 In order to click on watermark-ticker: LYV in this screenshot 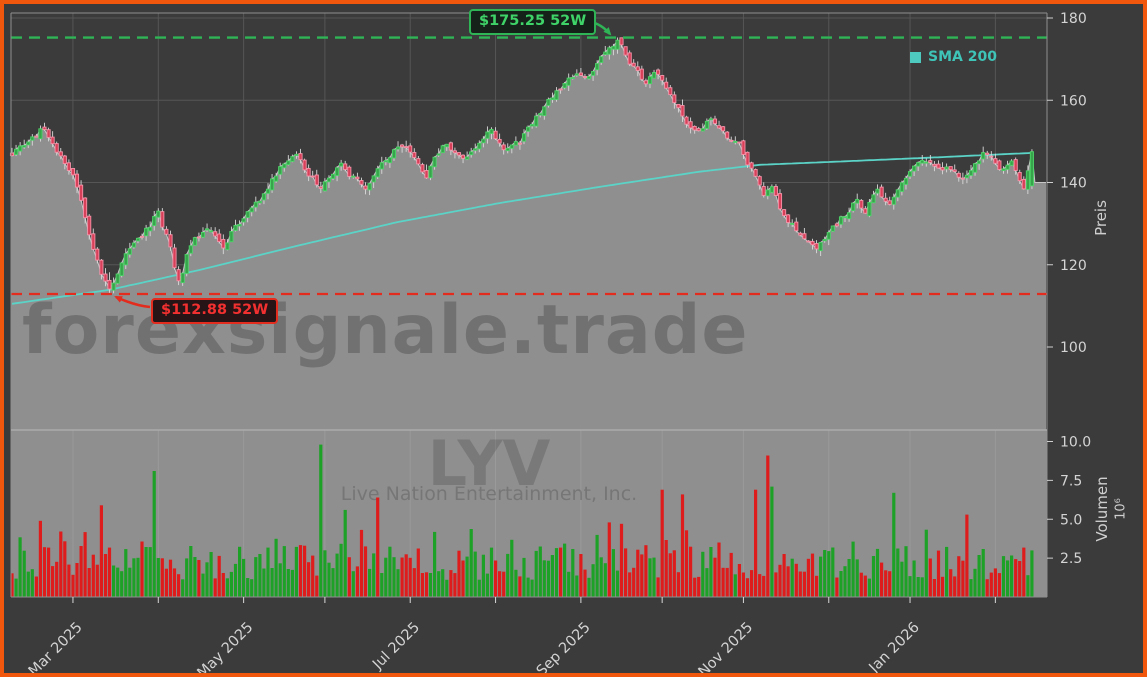, I will do `click(489, 463)`.